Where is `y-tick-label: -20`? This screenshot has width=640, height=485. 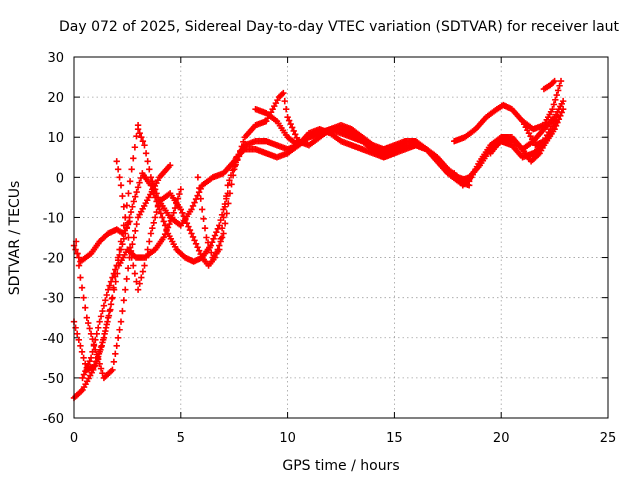
y-tick-label: -20 is located at coordinates (53, 259).